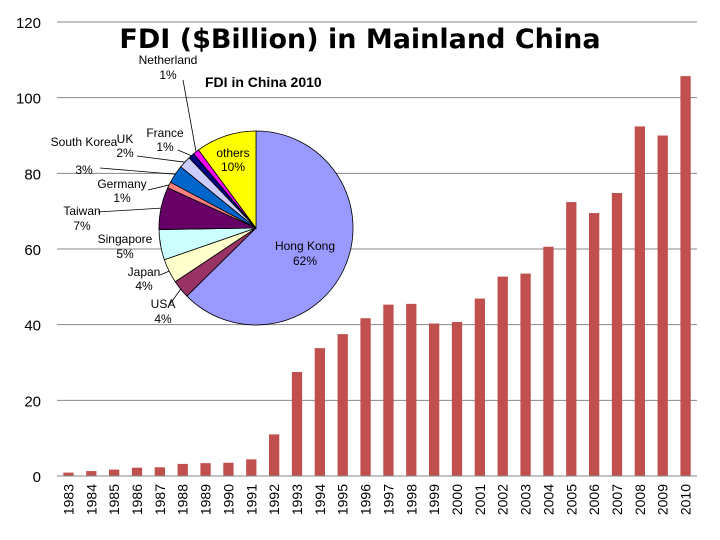  What do you see at coordinates (32, 250) in the screenshot?
I see `y-tick-label: 60` at bounding box center [32, 250].